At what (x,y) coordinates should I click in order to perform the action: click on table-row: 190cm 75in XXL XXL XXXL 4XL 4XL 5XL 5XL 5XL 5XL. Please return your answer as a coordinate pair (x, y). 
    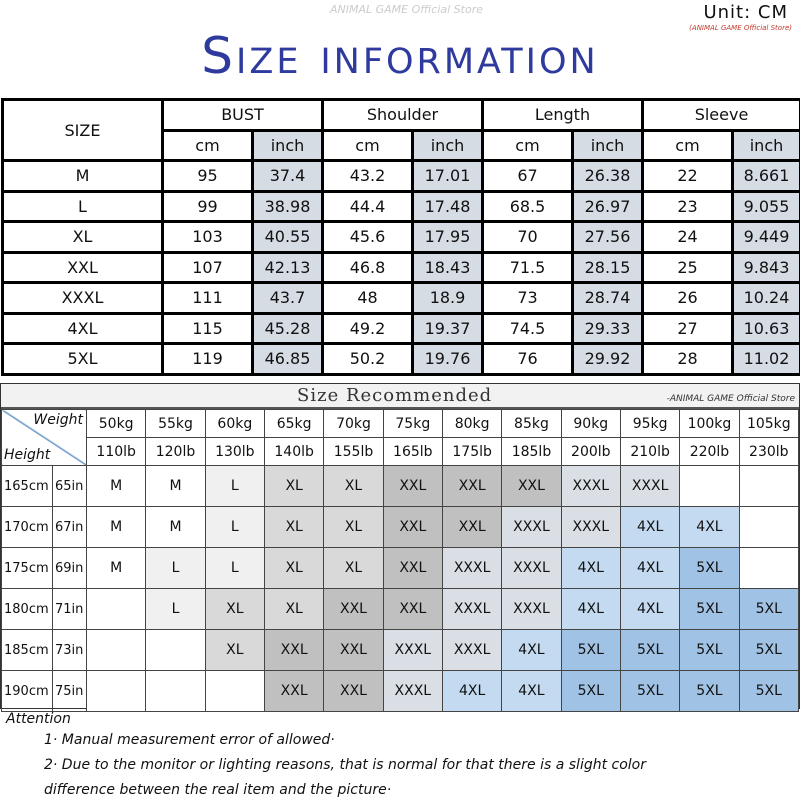
    Looking at the image, I should click on (400, 691).